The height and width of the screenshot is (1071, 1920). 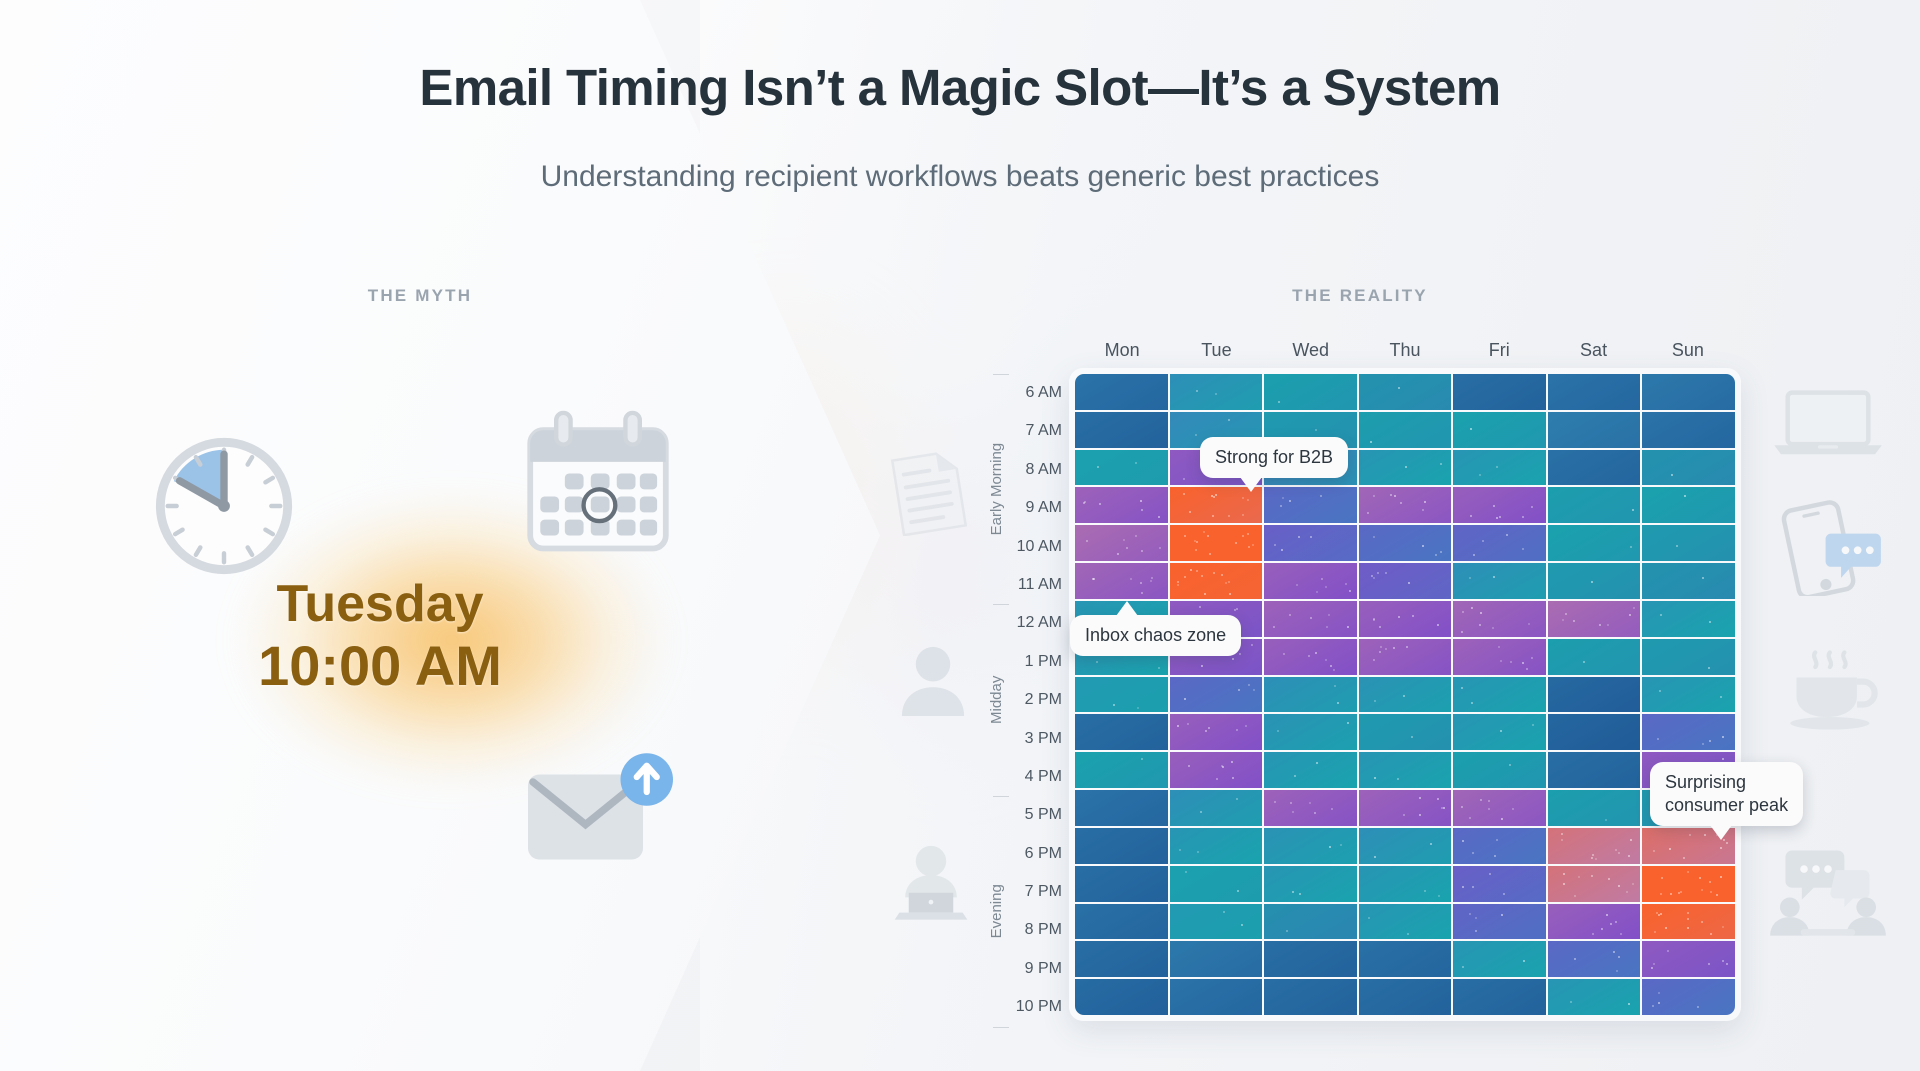 What do you see at coordinates (1274, 465) in the screenshot?
I see `annotation-strong-for-b2b: Strong for B2B` at bounding box center [1274, 465].